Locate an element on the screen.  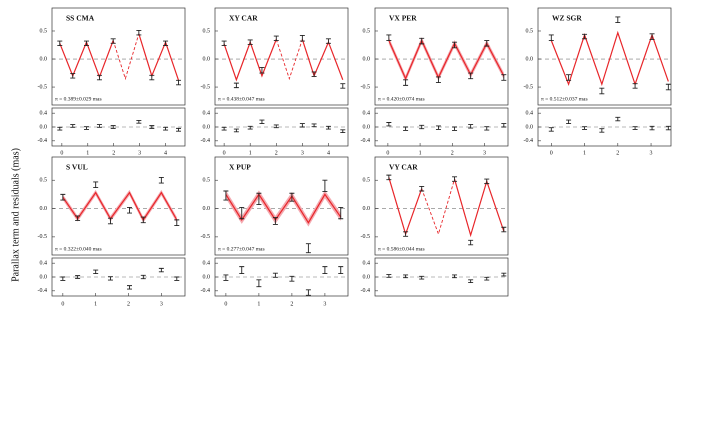
x-tick-label: 3 is located at coordinates (302, 153).